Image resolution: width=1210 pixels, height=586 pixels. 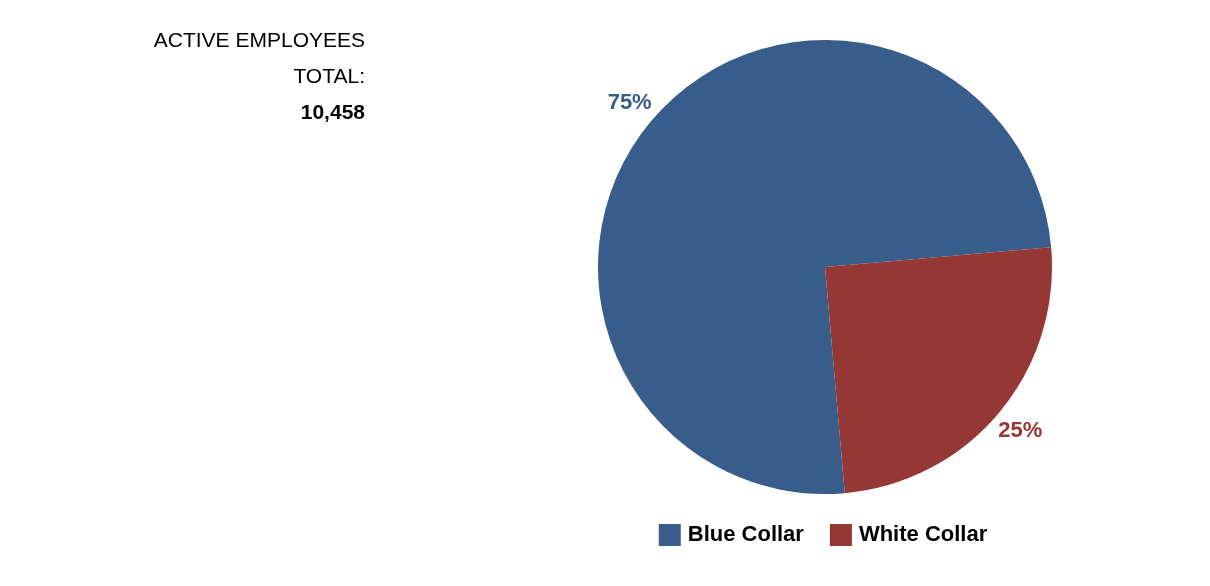 I want to click on legend-label: White Collar, so click(x=923, y=534).